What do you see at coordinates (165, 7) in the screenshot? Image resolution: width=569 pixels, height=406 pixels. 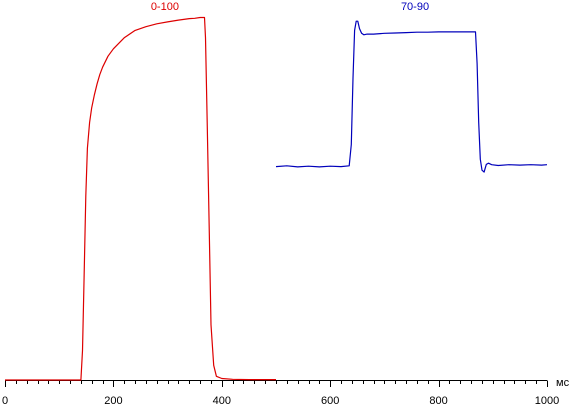 I see `series-label-1: 0-100` at bounding box center [165, 7].